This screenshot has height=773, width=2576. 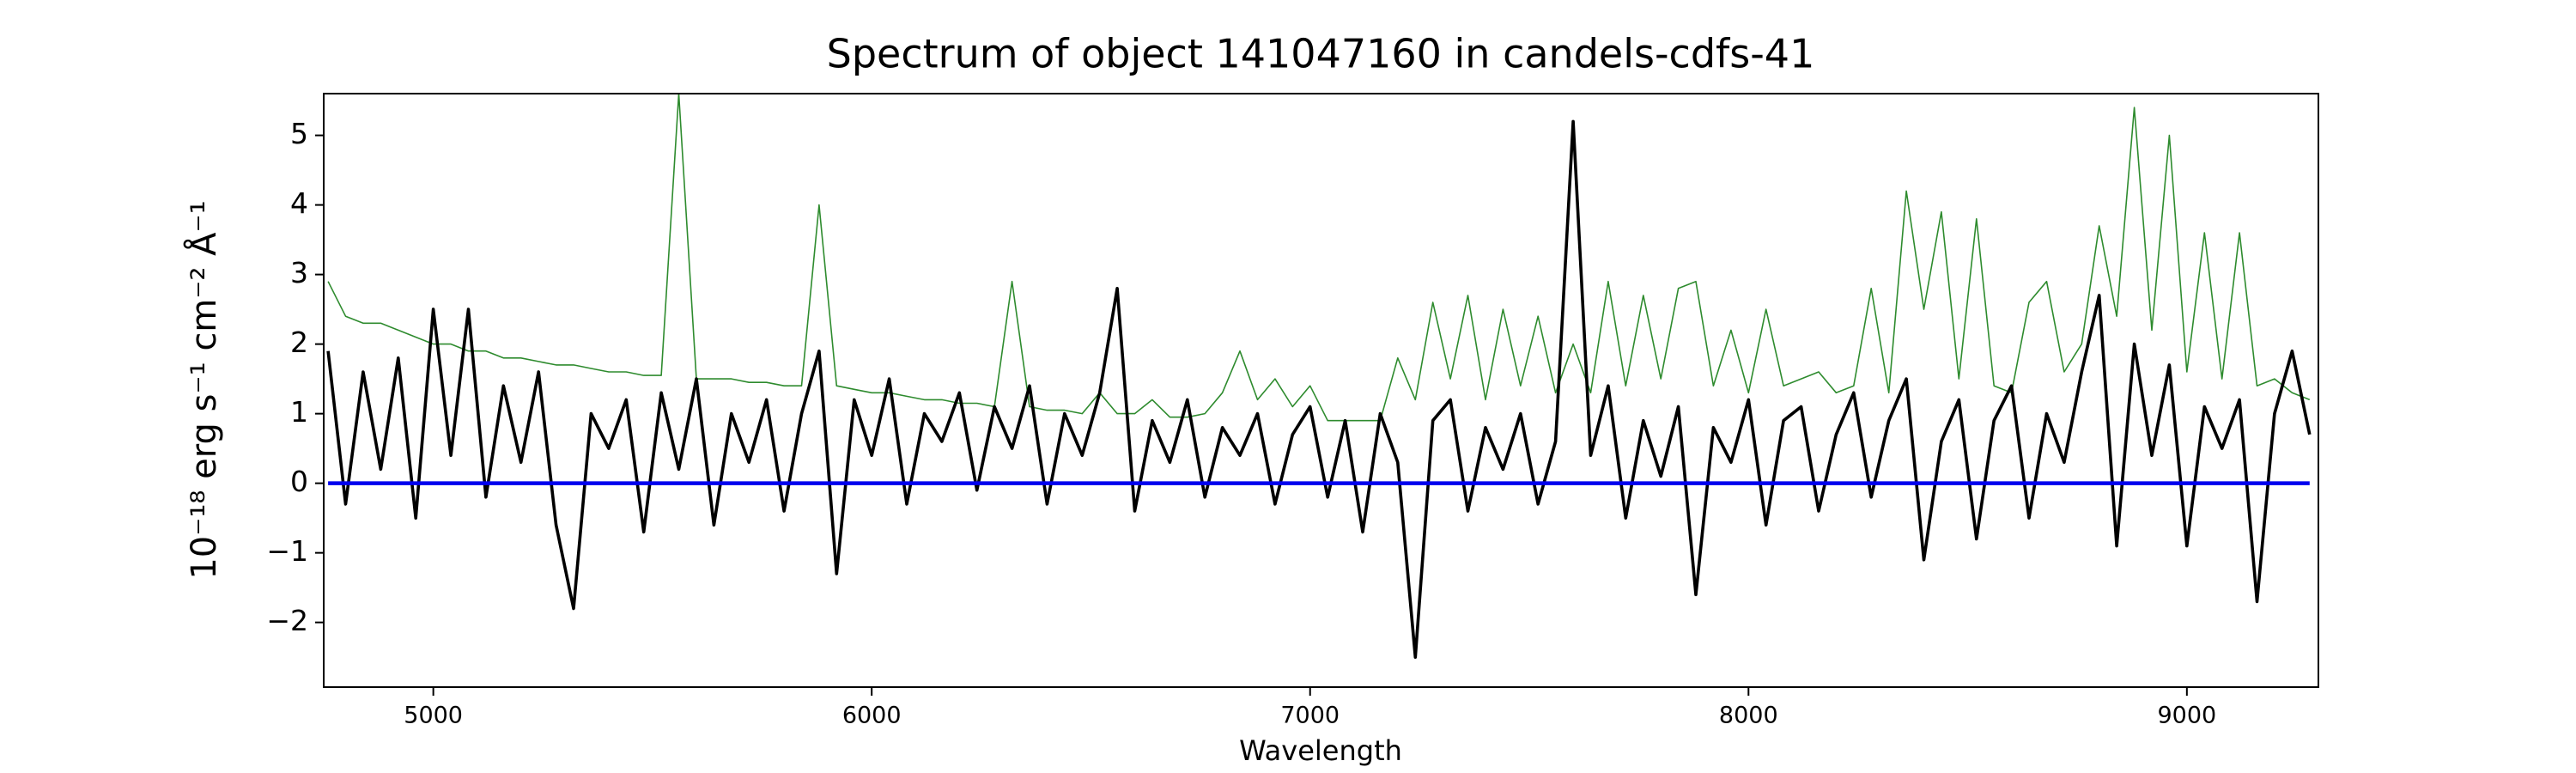 What do you see at coordinates (1310, 716) in the screenshot?
I see `x-tick-label: 7000` at bounding box center [1310, 716].